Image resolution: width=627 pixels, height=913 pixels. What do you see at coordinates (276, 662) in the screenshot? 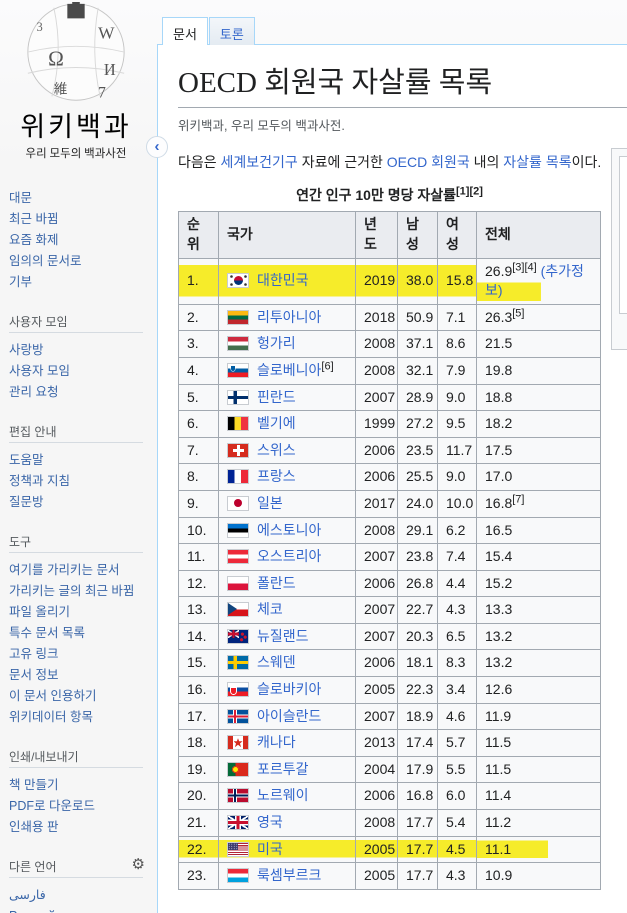
I see `country-link: 스웨덴` at bounding box center [276, 662].